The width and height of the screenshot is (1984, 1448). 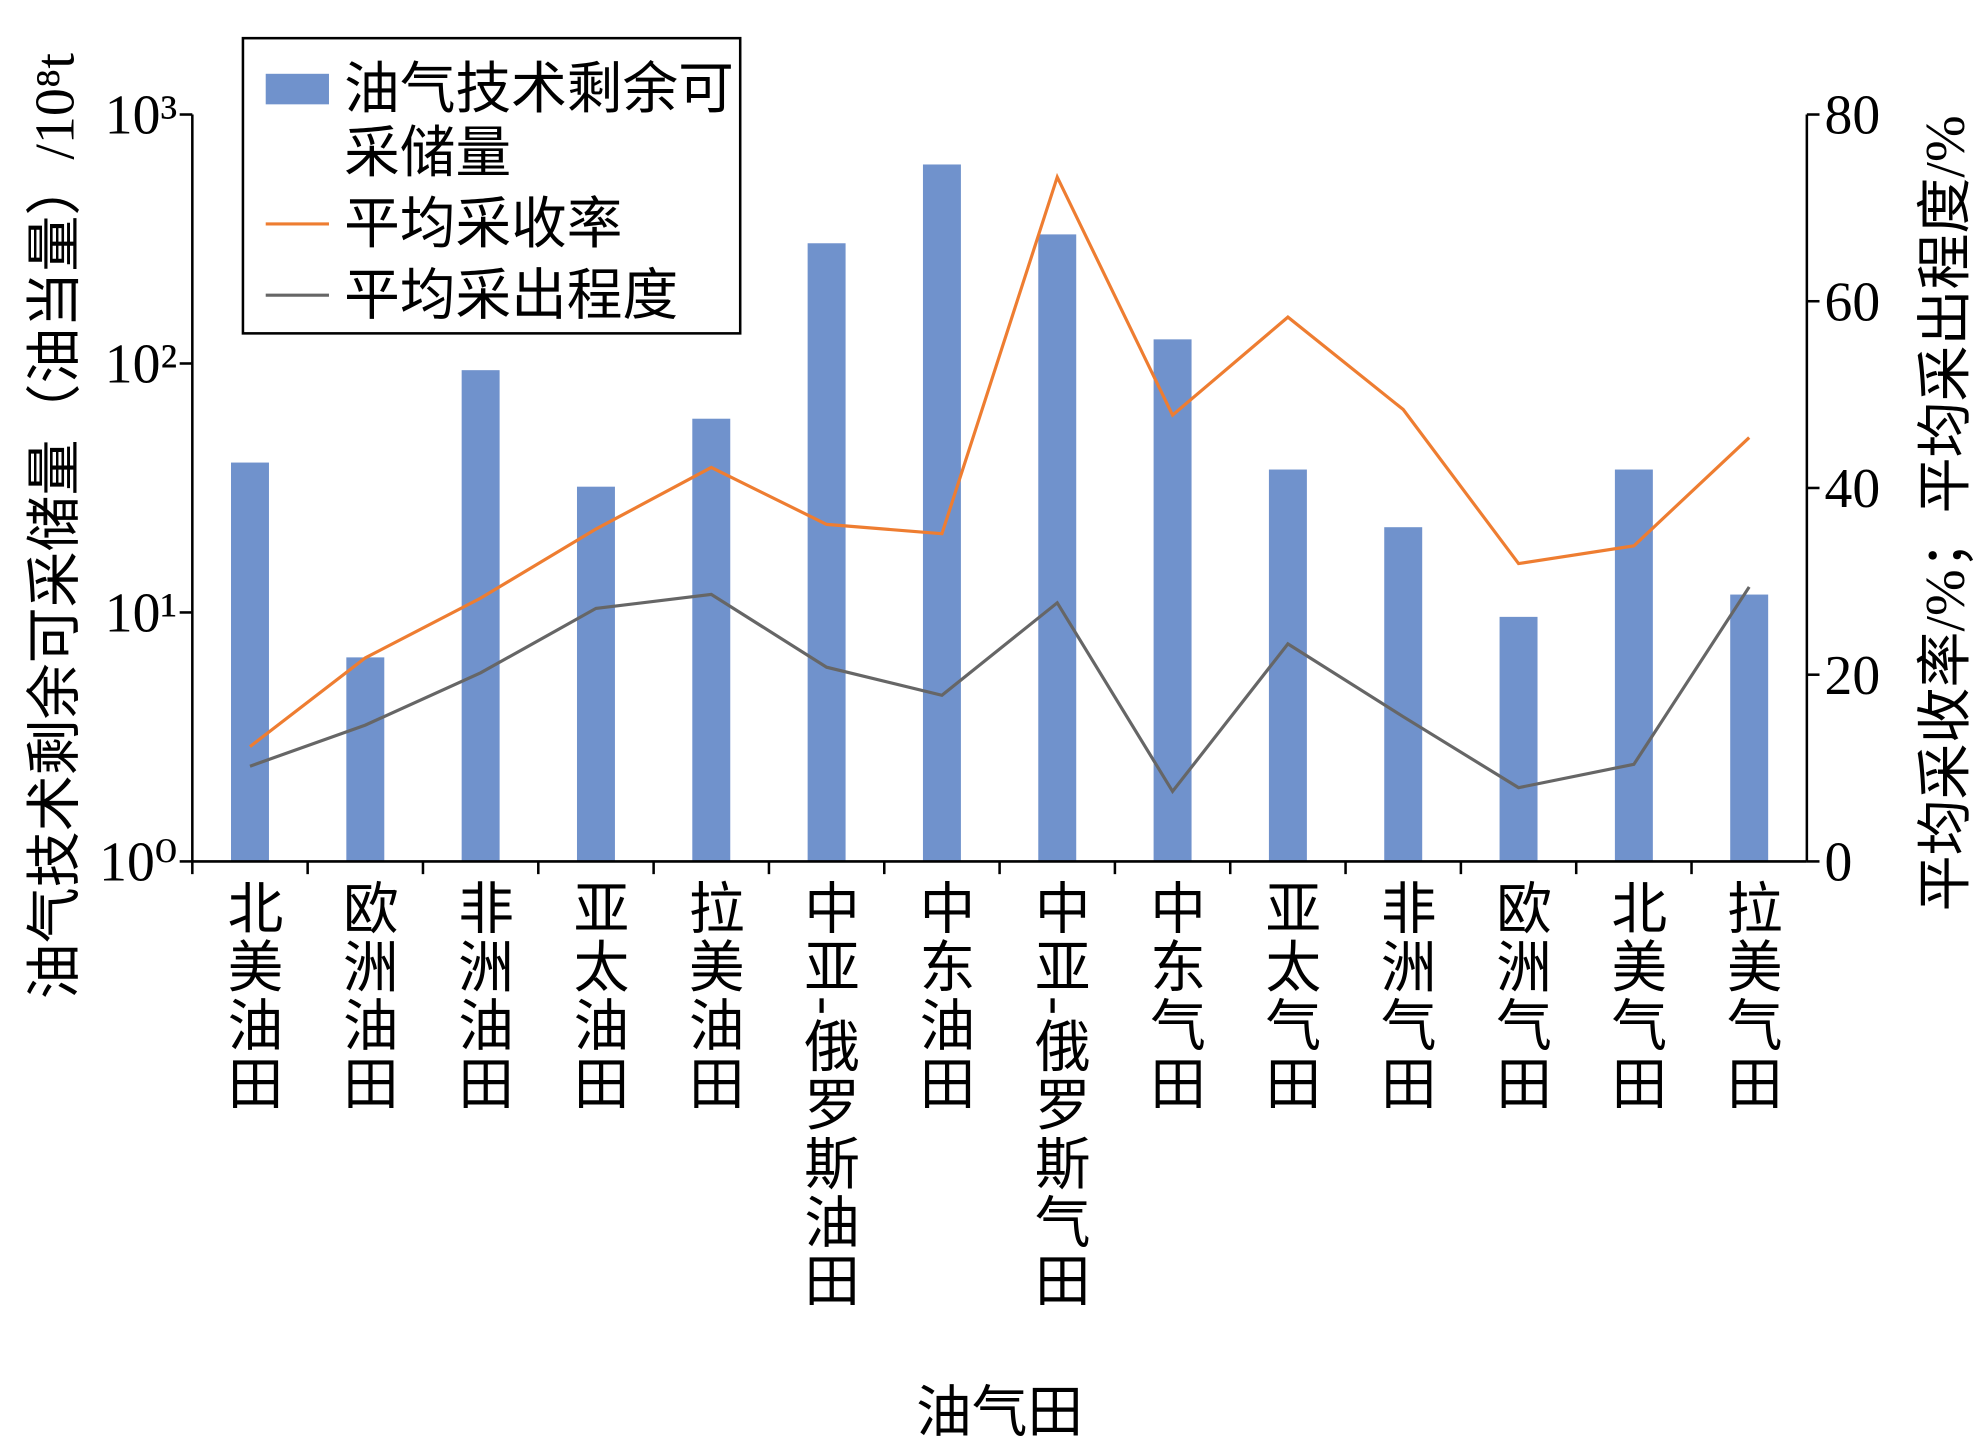 I want to click on y2-tick-label: 20, so click(x=1853, y=676).